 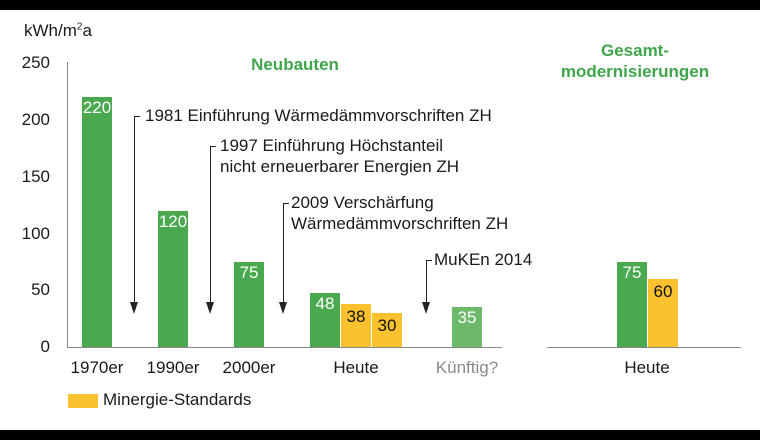 What do you see at coordinates (332, 145) in the screenshot?
I see `annotation-line: 1997 Einführung Höchstanteil` at bounding box center [332, 145].